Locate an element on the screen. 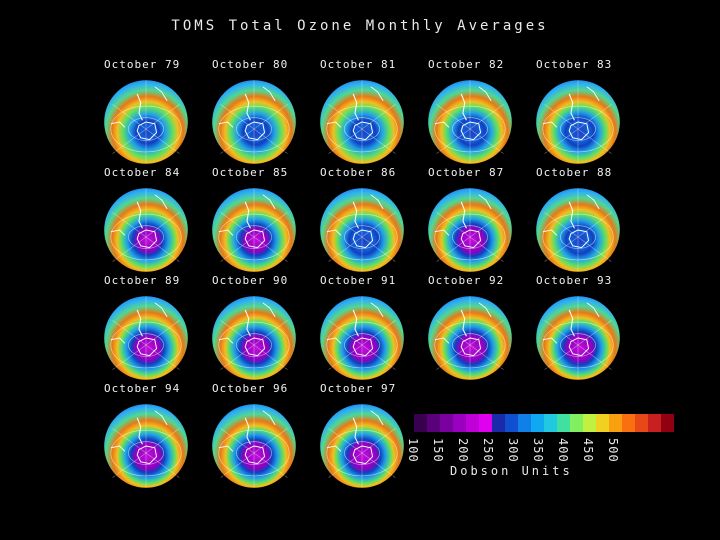  panel-label: October 93 is located at coordinates (574, 280).